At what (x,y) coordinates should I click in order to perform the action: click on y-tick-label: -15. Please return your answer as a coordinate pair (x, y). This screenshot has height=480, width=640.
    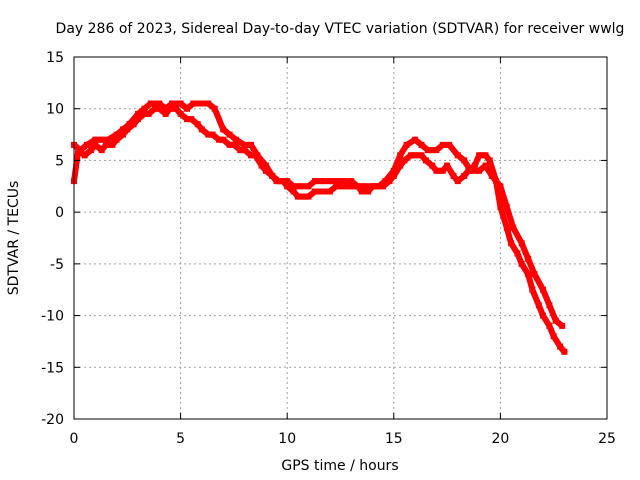
    Looking at the image, I should click on (52, 368).